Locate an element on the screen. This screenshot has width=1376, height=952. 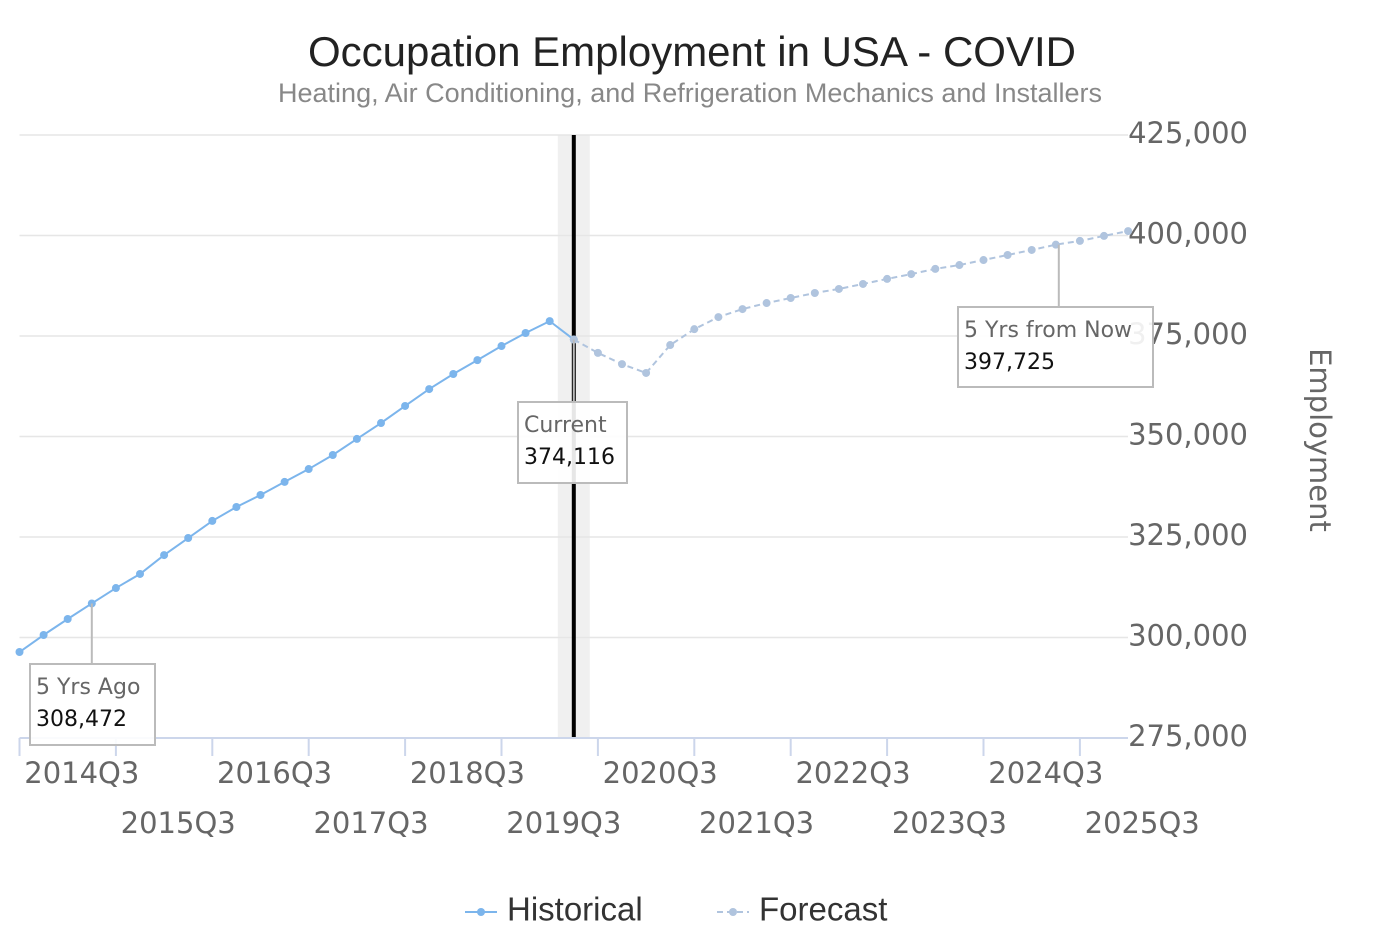
y-tick-label: 425,000 is located at coordinates (1188, 133).